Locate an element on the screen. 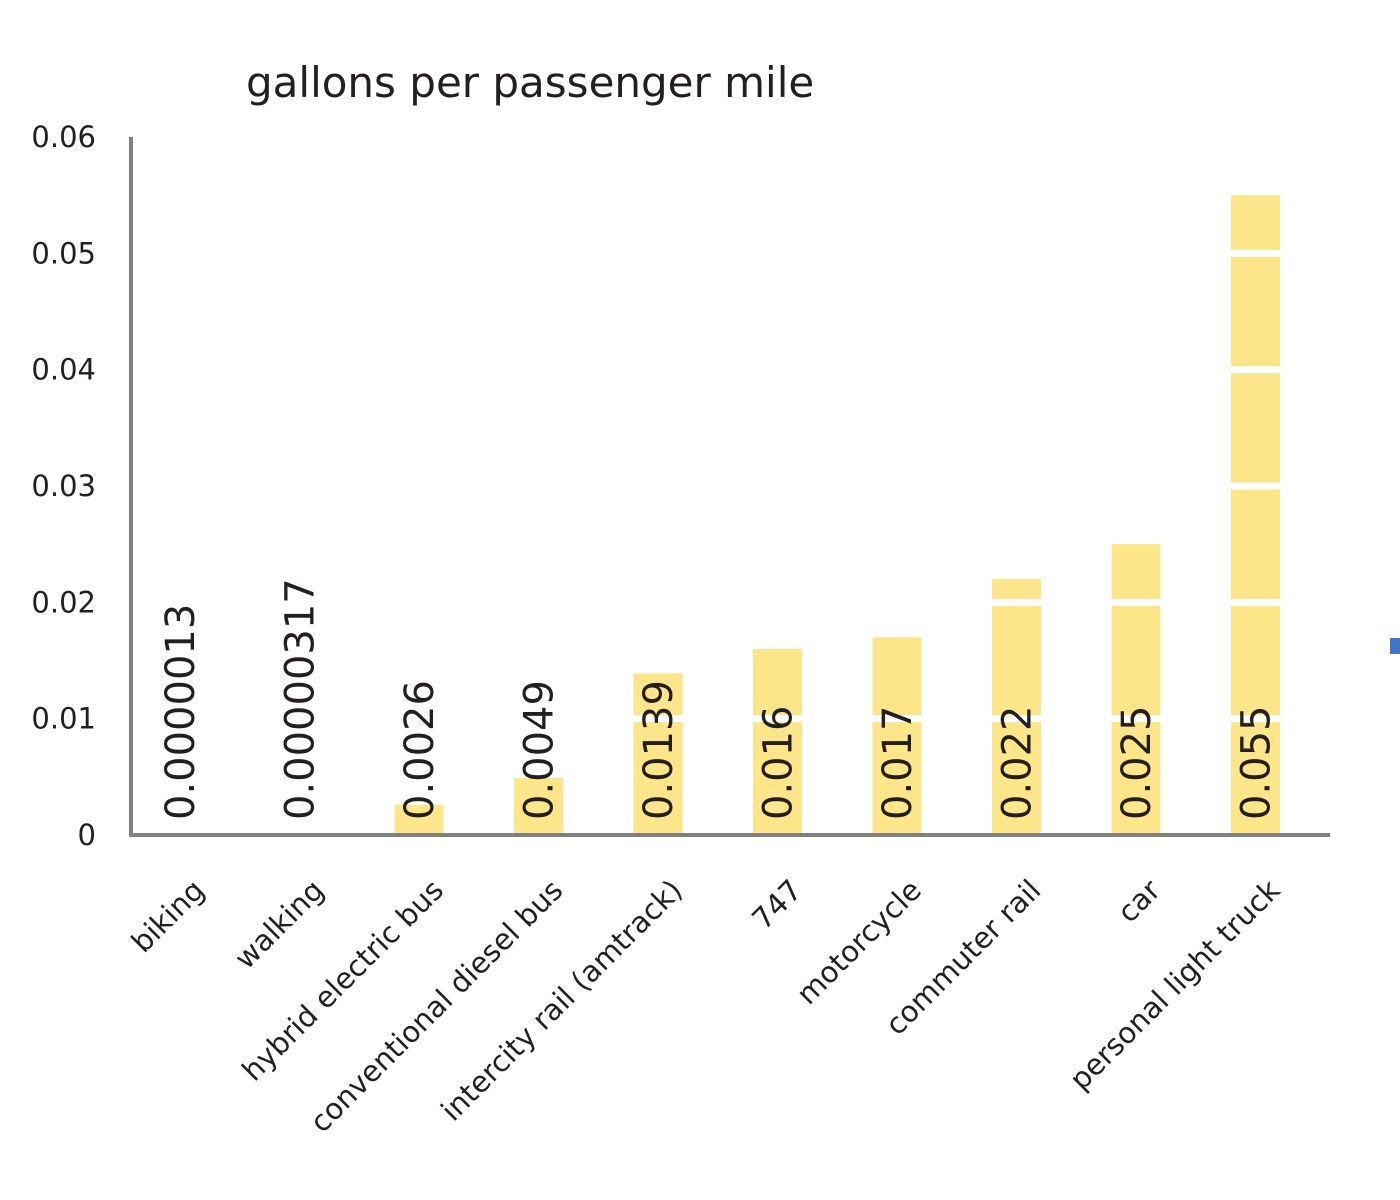  category-label-9: personal light truck is located at coordinates (1175, 985).